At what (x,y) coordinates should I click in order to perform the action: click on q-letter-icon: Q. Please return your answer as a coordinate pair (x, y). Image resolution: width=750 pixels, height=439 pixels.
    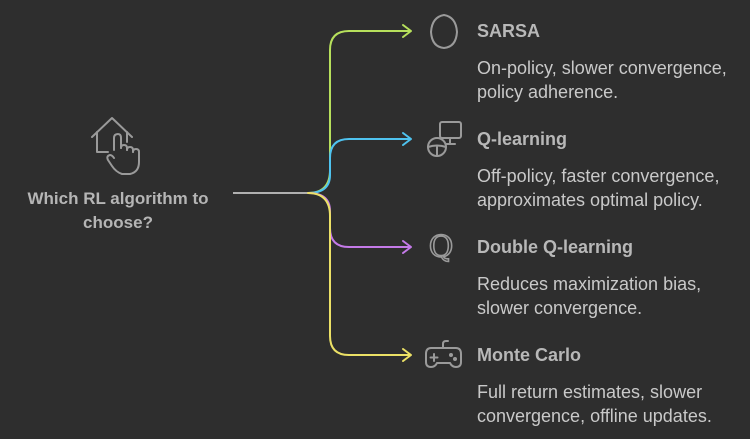
    Looking at the image, I should click on (441, 247).